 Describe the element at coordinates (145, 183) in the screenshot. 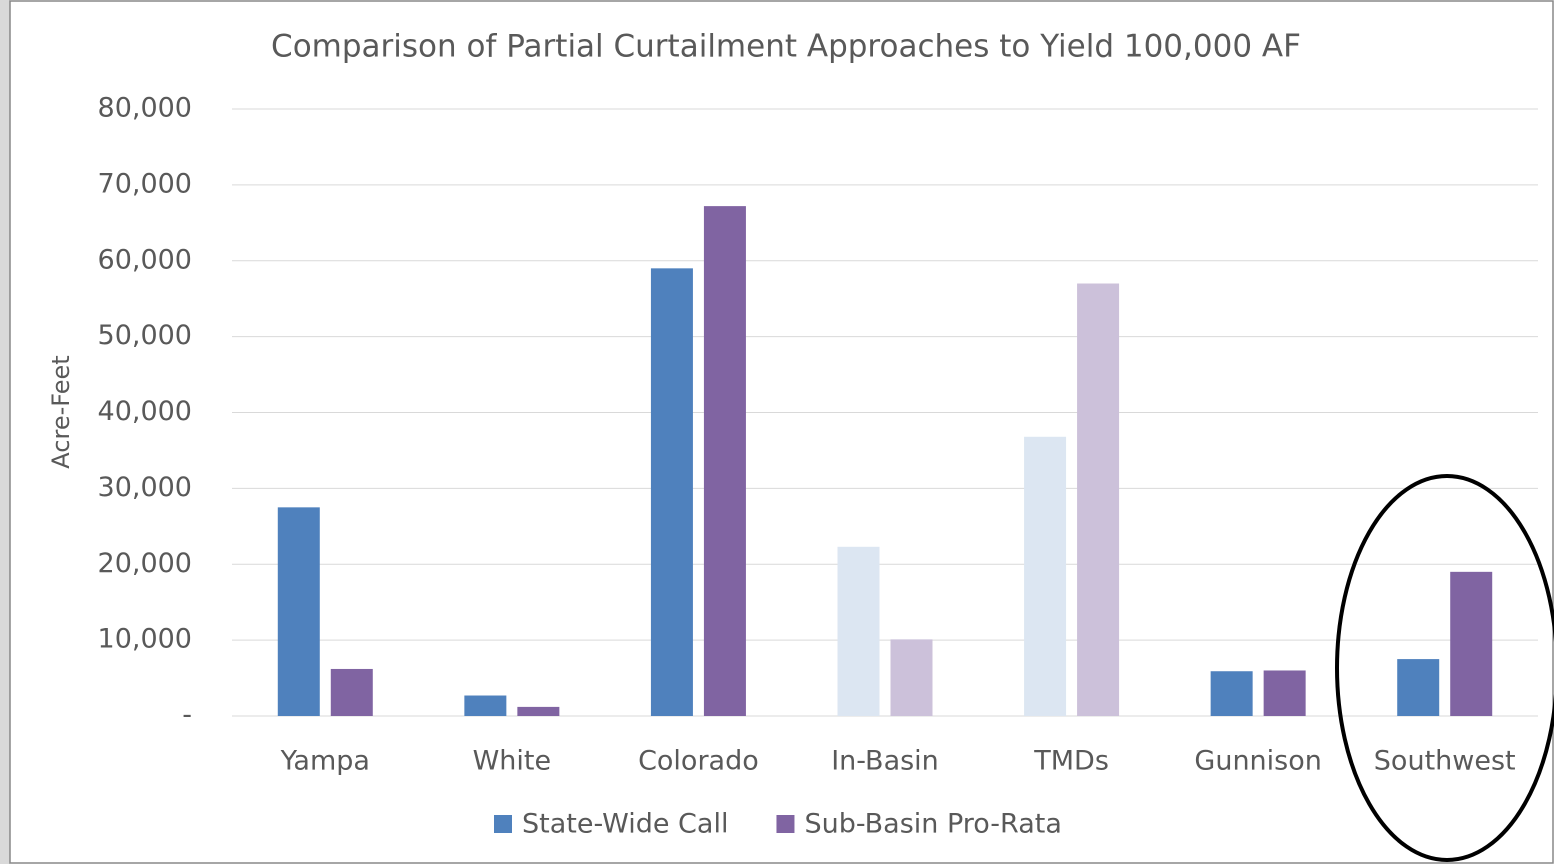

I see `y-tick-label: 70,000` at that location.